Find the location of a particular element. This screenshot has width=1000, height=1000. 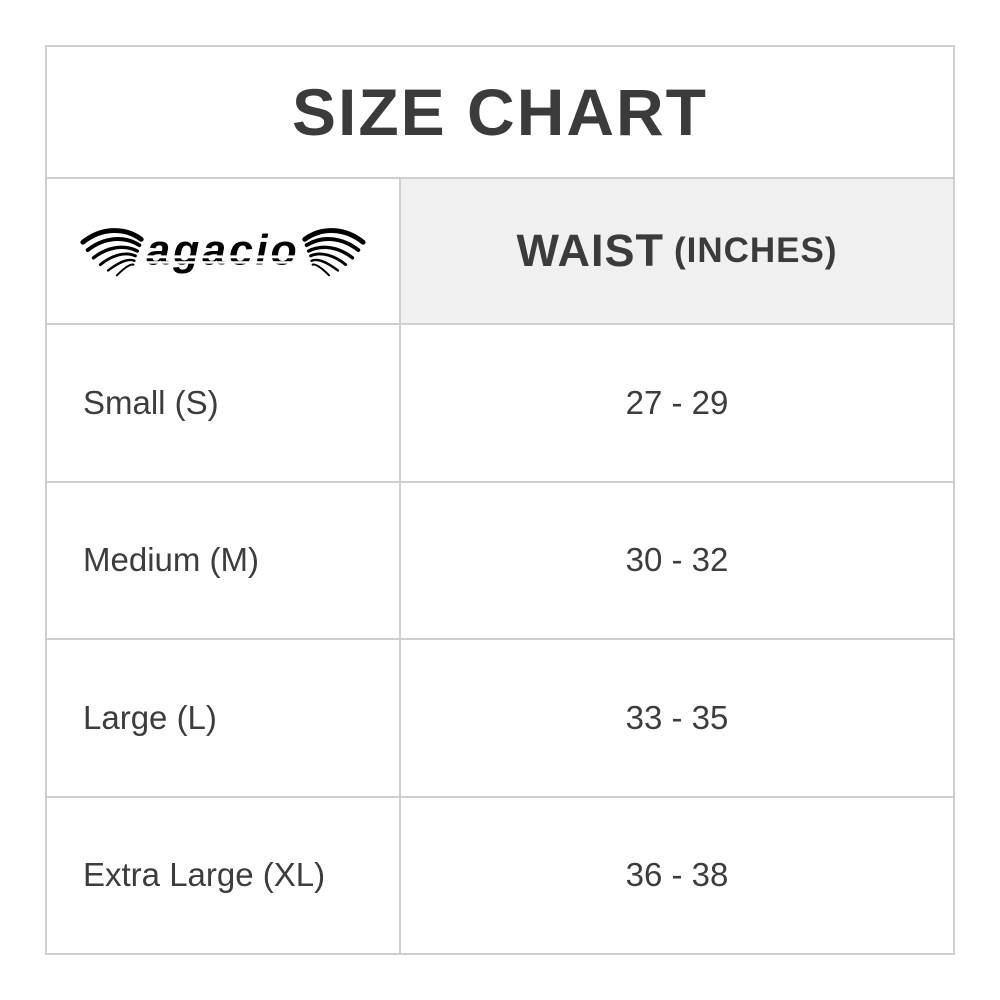

page-title: SIZE CHART is located at coordinates (500, 112).